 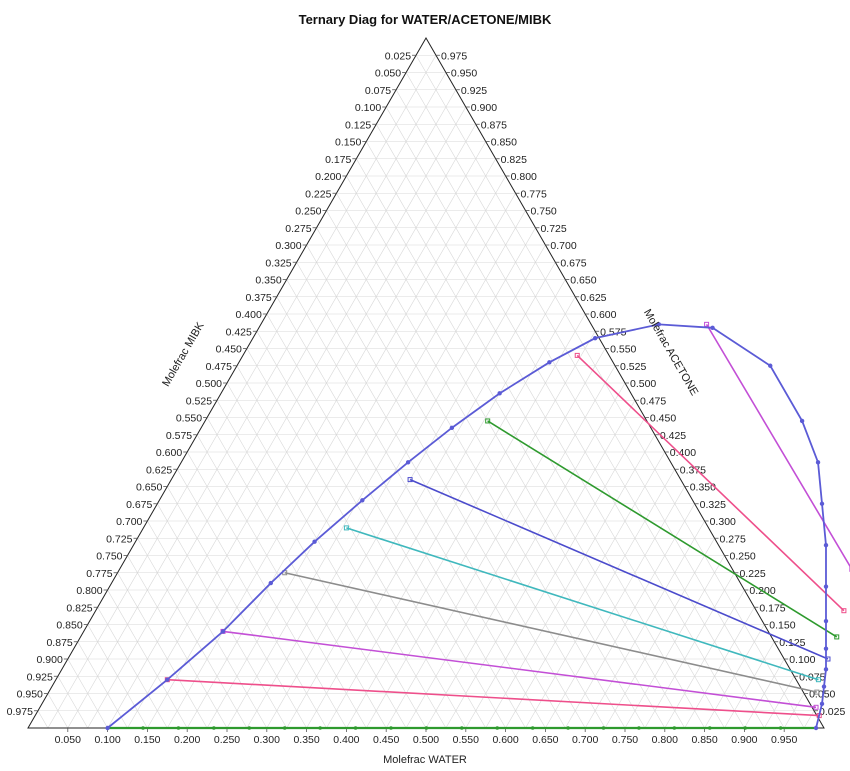 What do you see at coordinates (665, 740) in the screenshot?
I see `x-tick-label: 0.800` at bounding box center [665, 740].